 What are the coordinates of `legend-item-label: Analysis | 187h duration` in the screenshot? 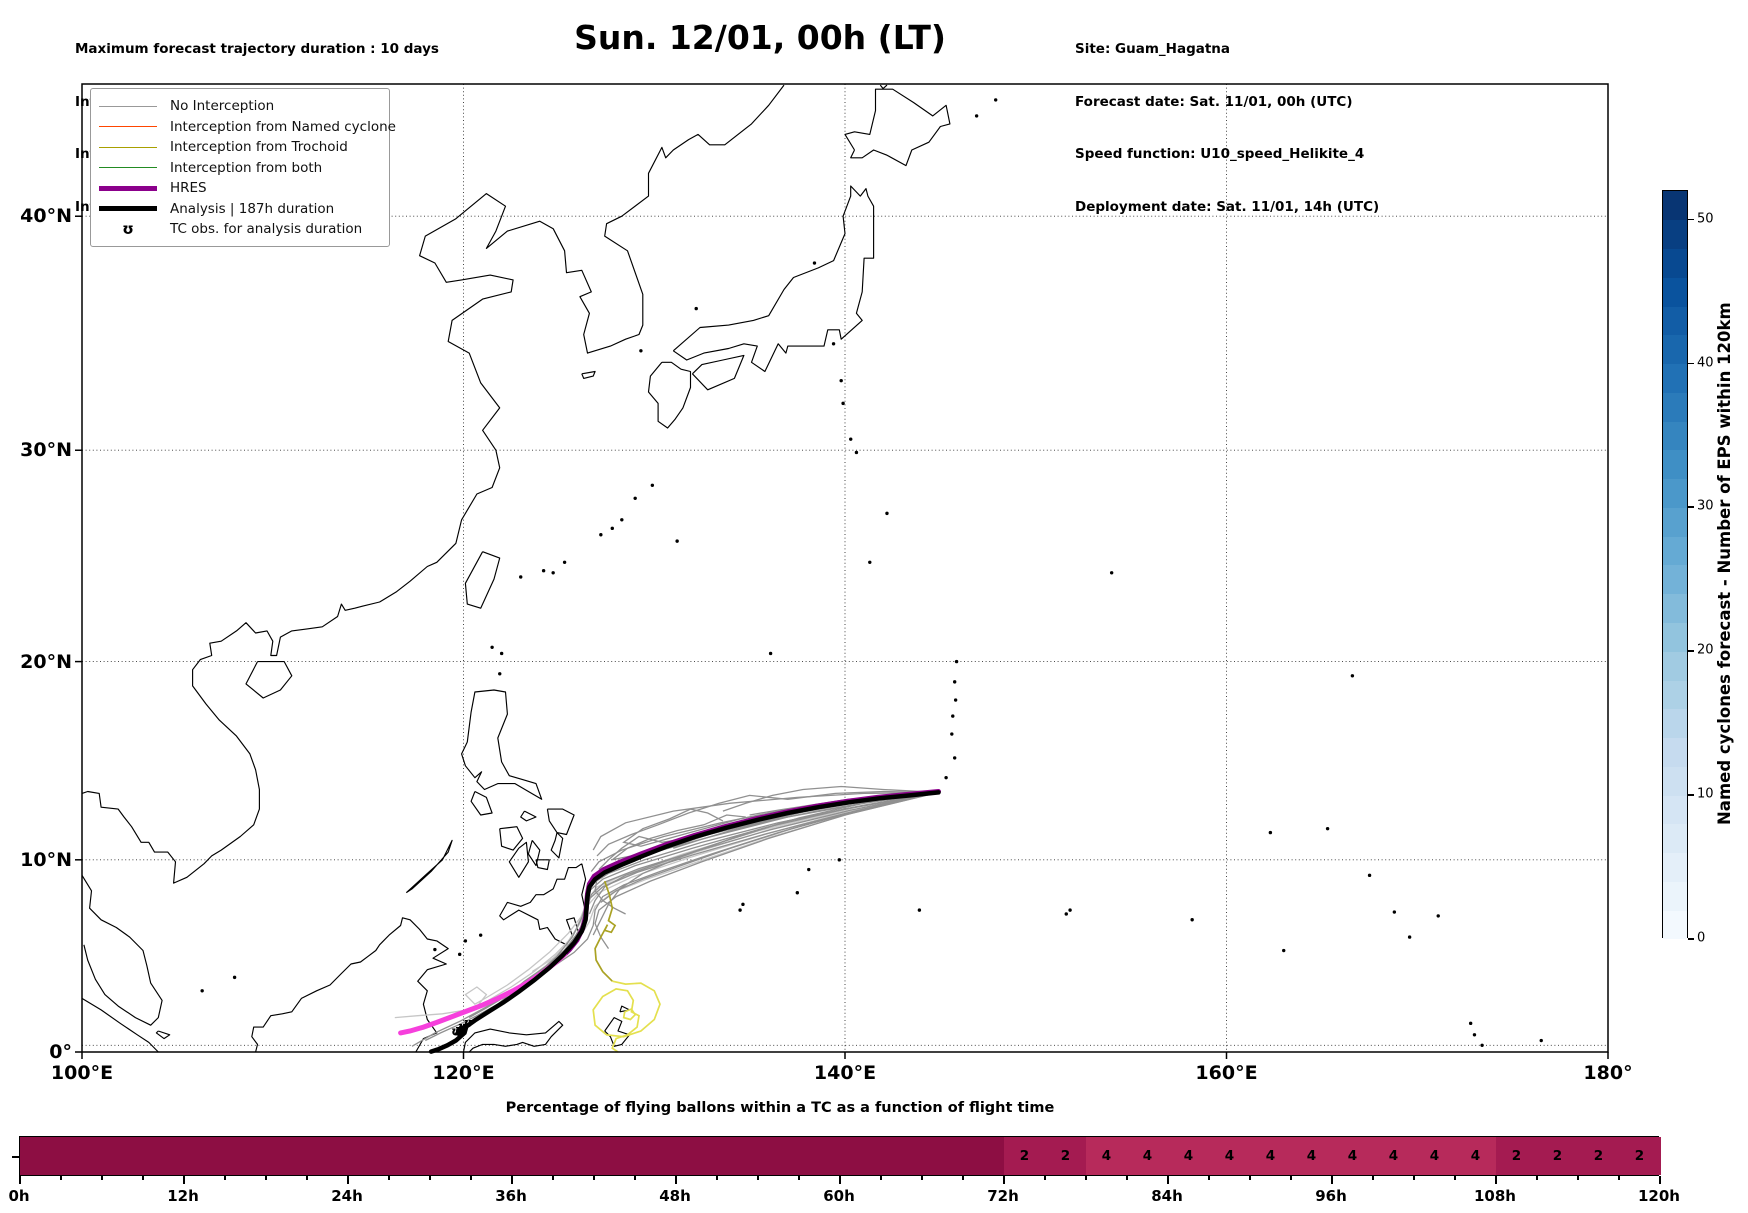 It's located at (252, 208).